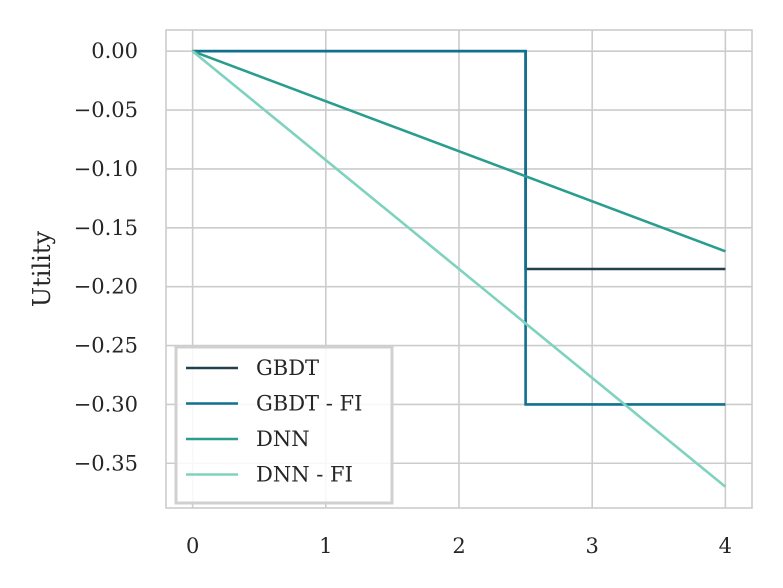 The image size is (783, 588). I want to click on legend: GBDT GBDT - FI DNN DNN - FI, so click(284, 425).